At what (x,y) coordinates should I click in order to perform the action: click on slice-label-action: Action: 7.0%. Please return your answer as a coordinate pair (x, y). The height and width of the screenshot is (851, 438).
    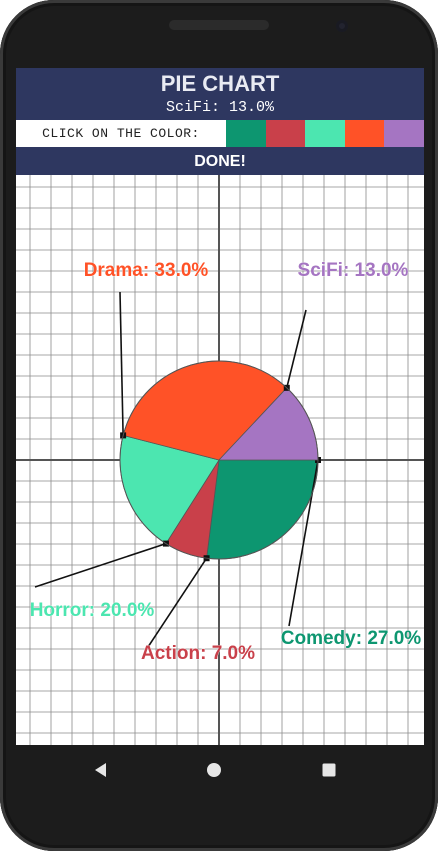
    Looking at the image, I should click on (198, 653).